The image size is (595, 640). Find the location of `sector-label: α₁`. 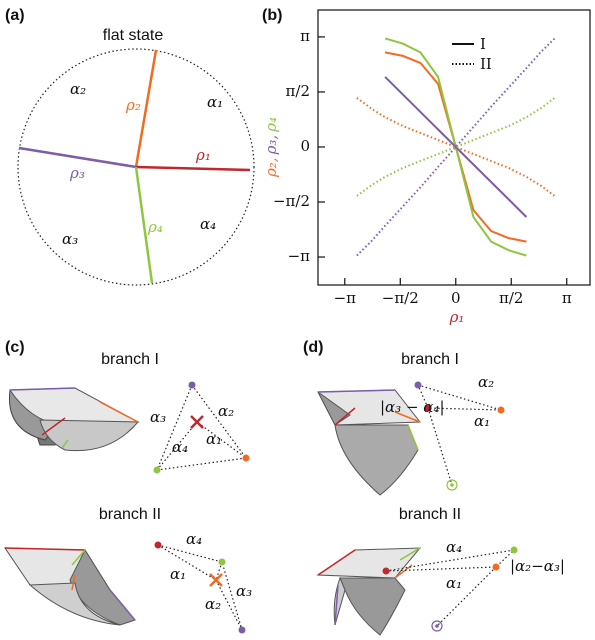

sector-label: α₁ is located at coordinates (215, 102).